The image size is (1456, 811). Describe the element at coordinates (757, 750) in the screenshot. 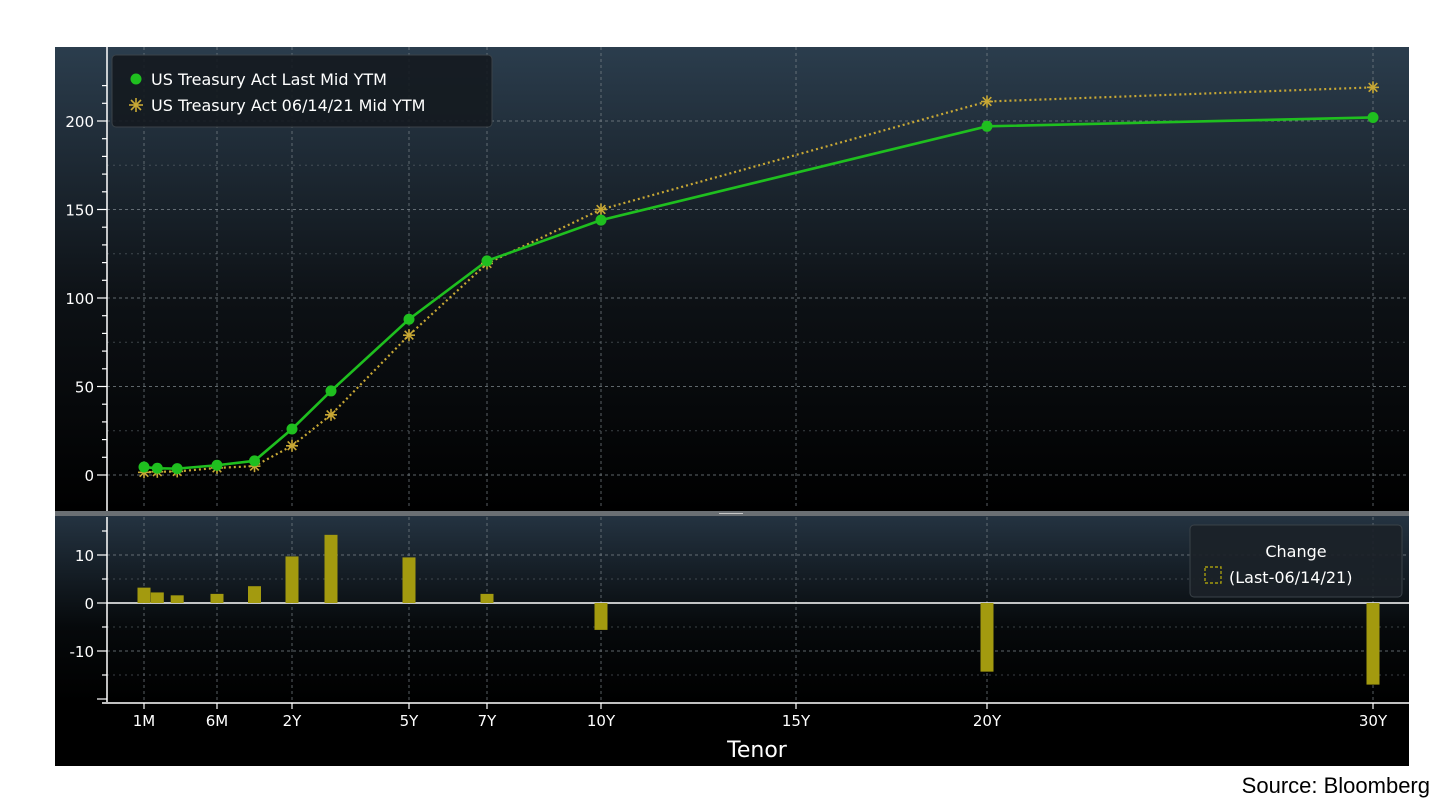

I see `x-axis-title: Tenor` at that location.